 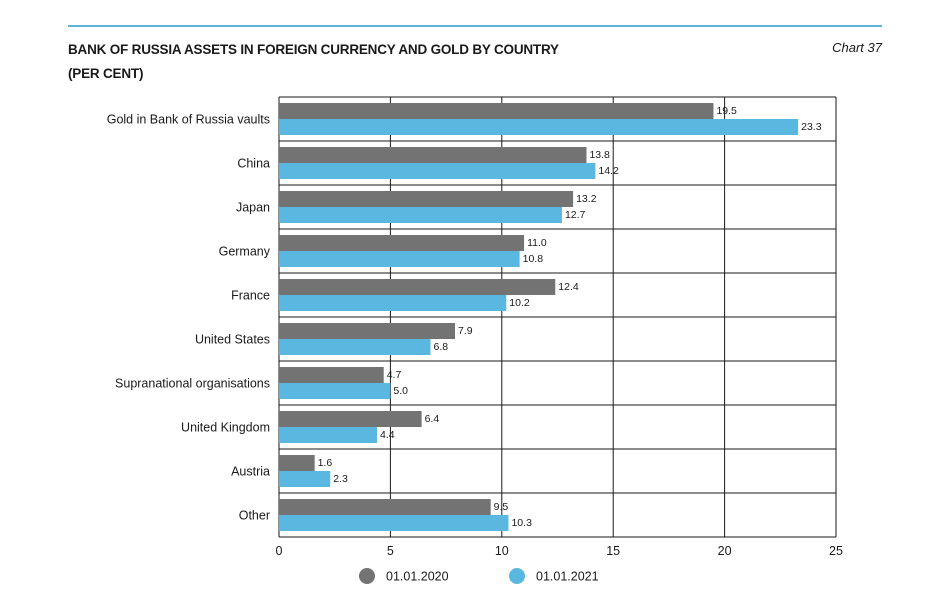 I want to click on bar-01.01.2021-china, so click(x=437, y=171).